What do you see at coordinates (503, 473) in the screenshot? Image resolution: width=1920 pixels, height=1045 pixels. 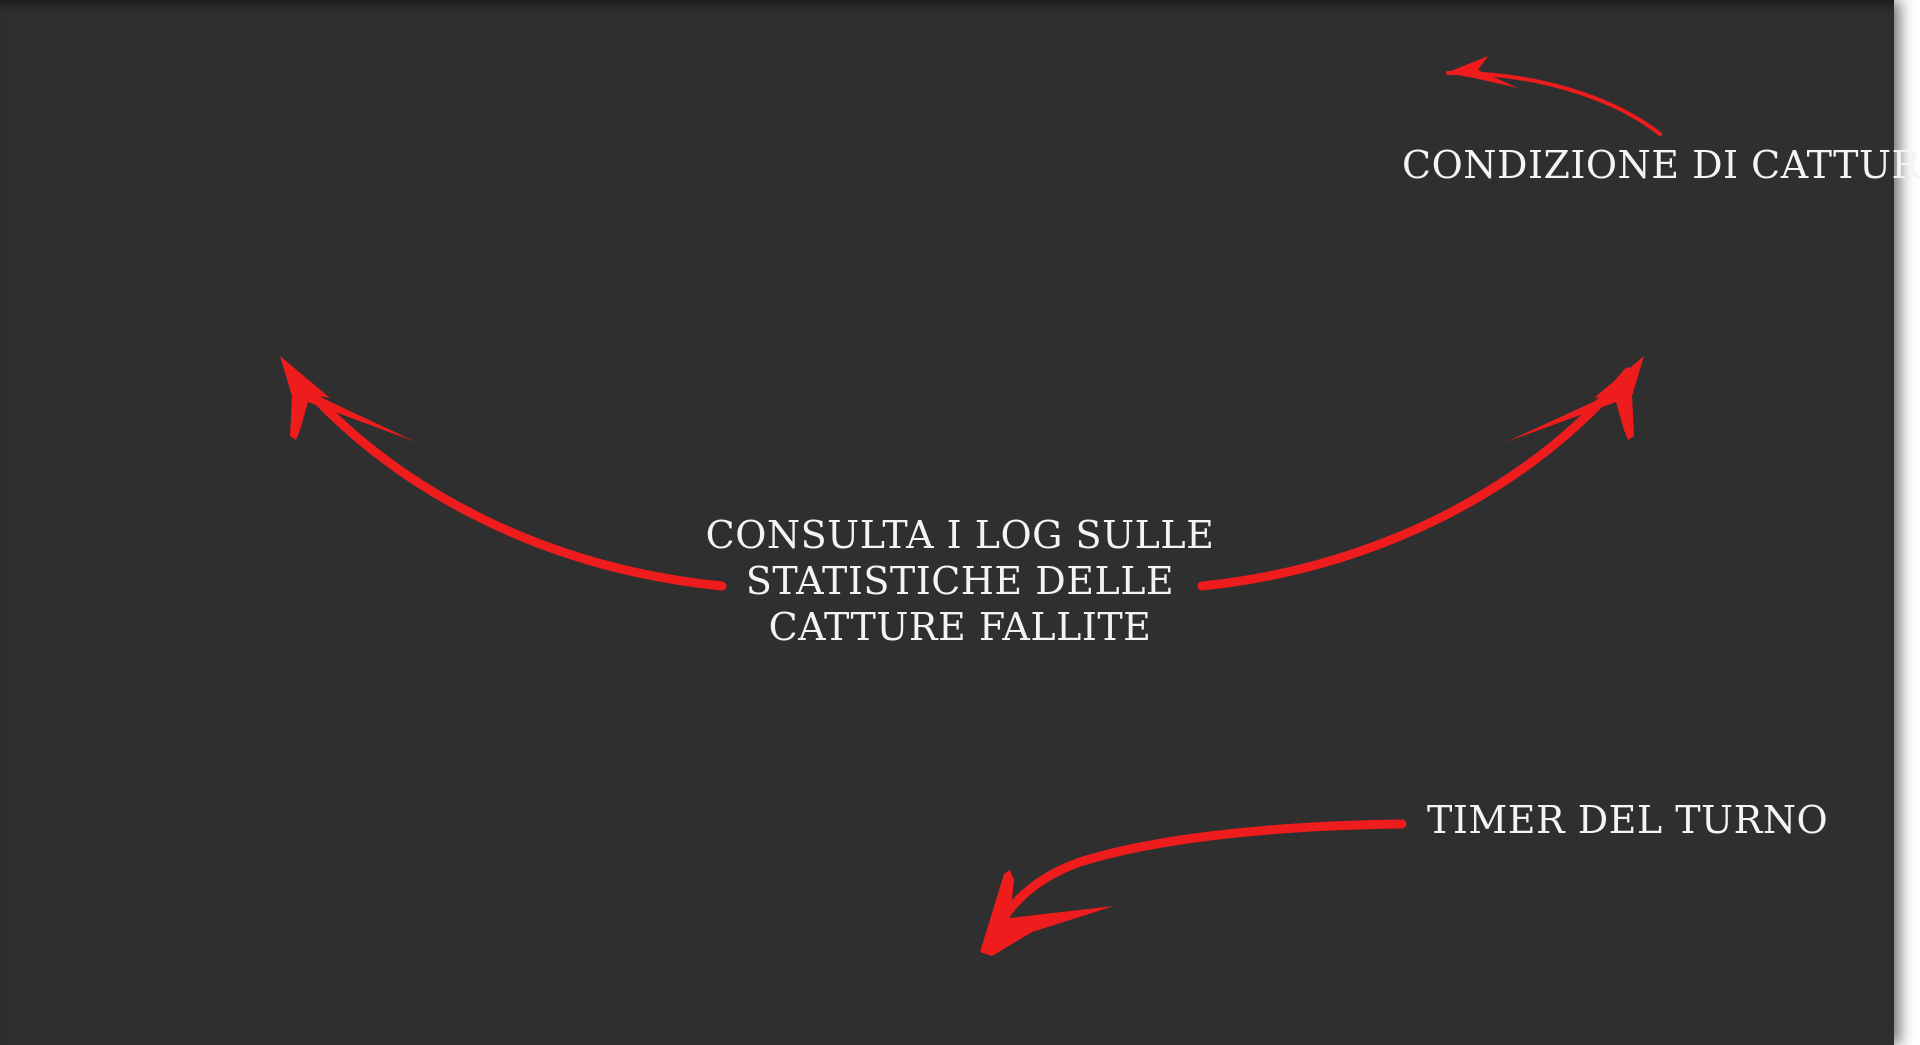 I see `arrow-up-left-icon` at bounding box center [503, 473].